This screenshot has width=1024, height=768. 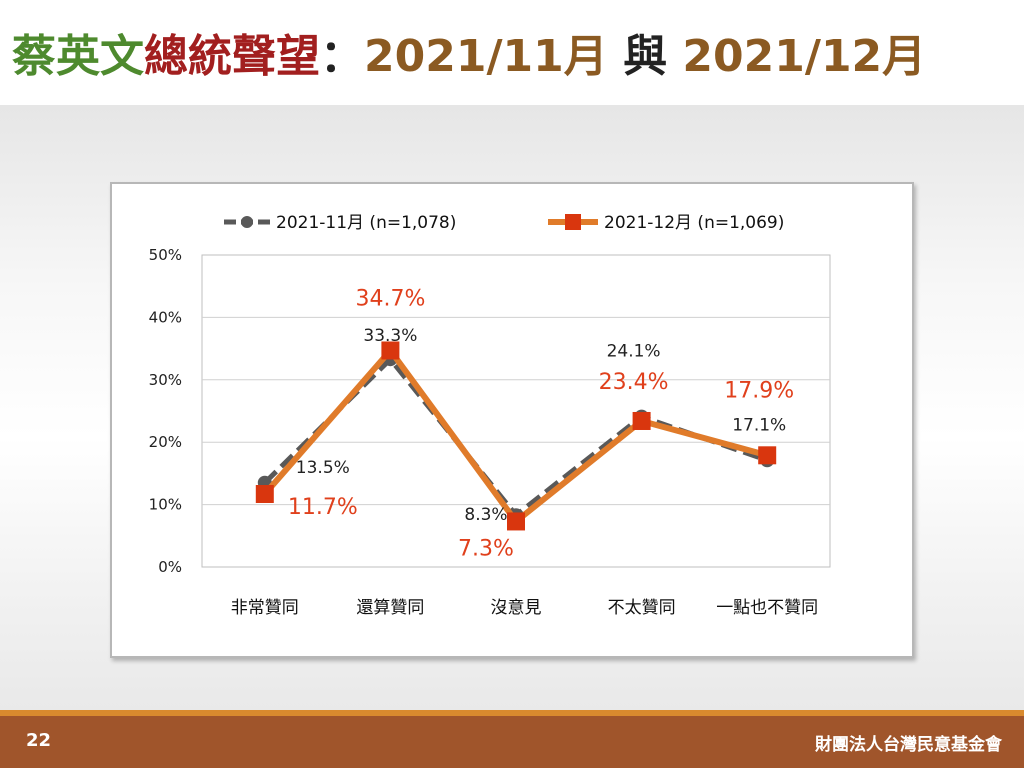 What do you see at coordinates (39, 740) in the screenshot?
I see `page-number: 22` at bounding box center [39, 740].